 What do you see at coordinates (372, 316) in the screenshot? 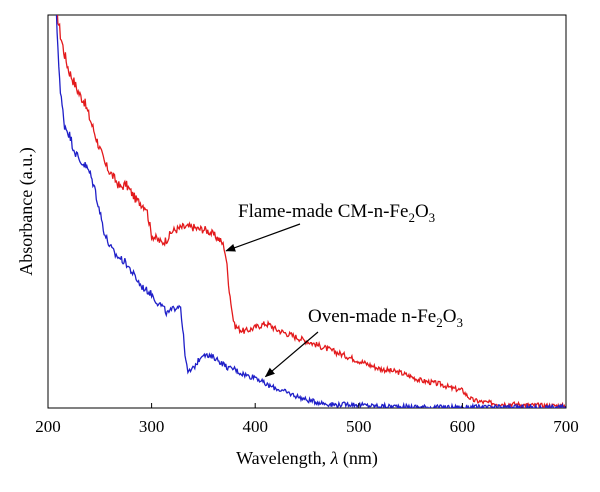
I see `annotation-pre: Oven-made n-Fe` at bounding box center [372, 316].